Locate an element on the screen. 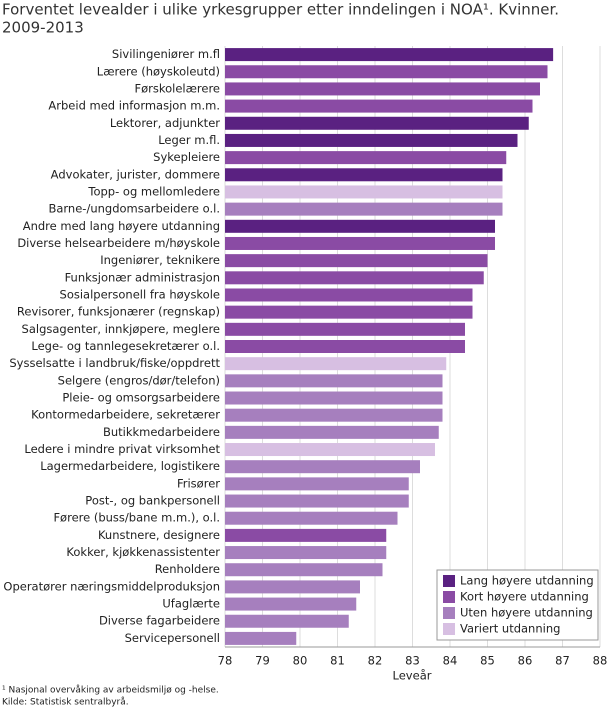 This screenshot has width=610, height=709. x-tick-label: 83 is located at coordinates (412, 661).